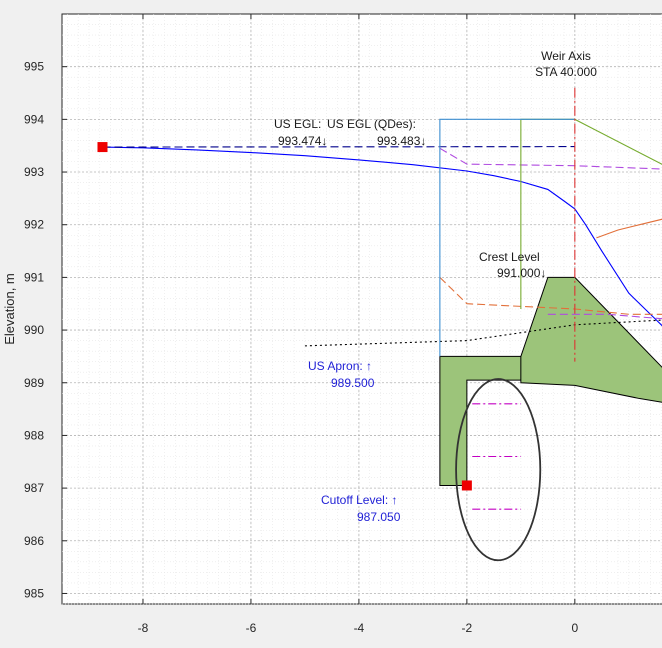  What do you see at coordinates (566, 72) in the screenshot?
I see `weir-axis-sta: STA 40.000` at bounding box center [566, 72].